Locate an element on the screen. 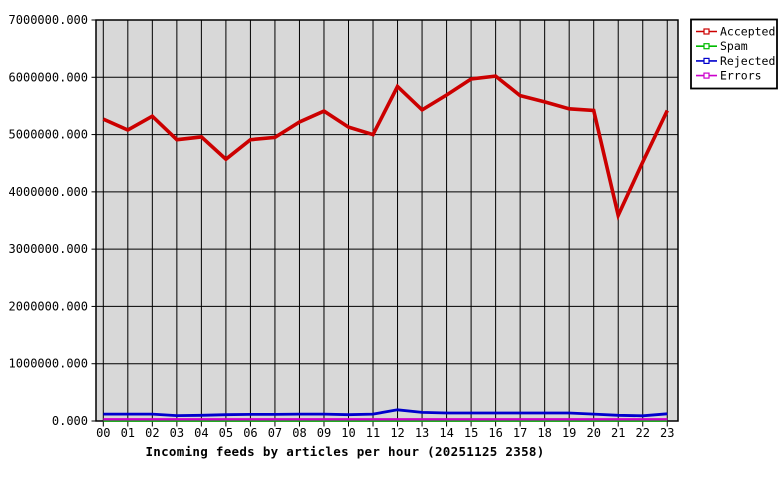  legend-item-accepted: Accepted is located at coordinates (735, 32).